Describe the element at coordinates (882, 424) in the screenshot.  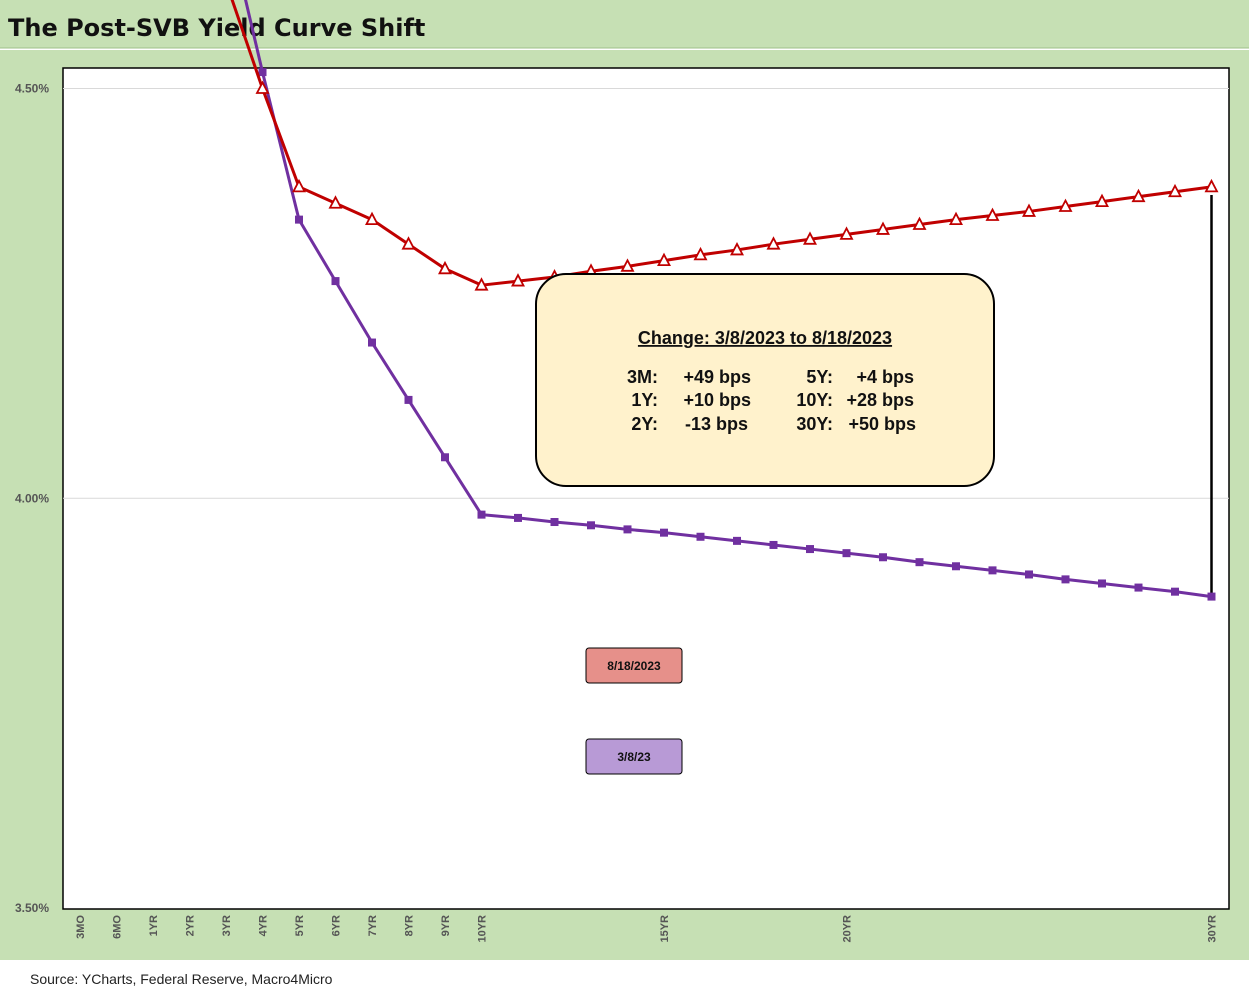
I see `annotation-change: +50 bps` at that location.